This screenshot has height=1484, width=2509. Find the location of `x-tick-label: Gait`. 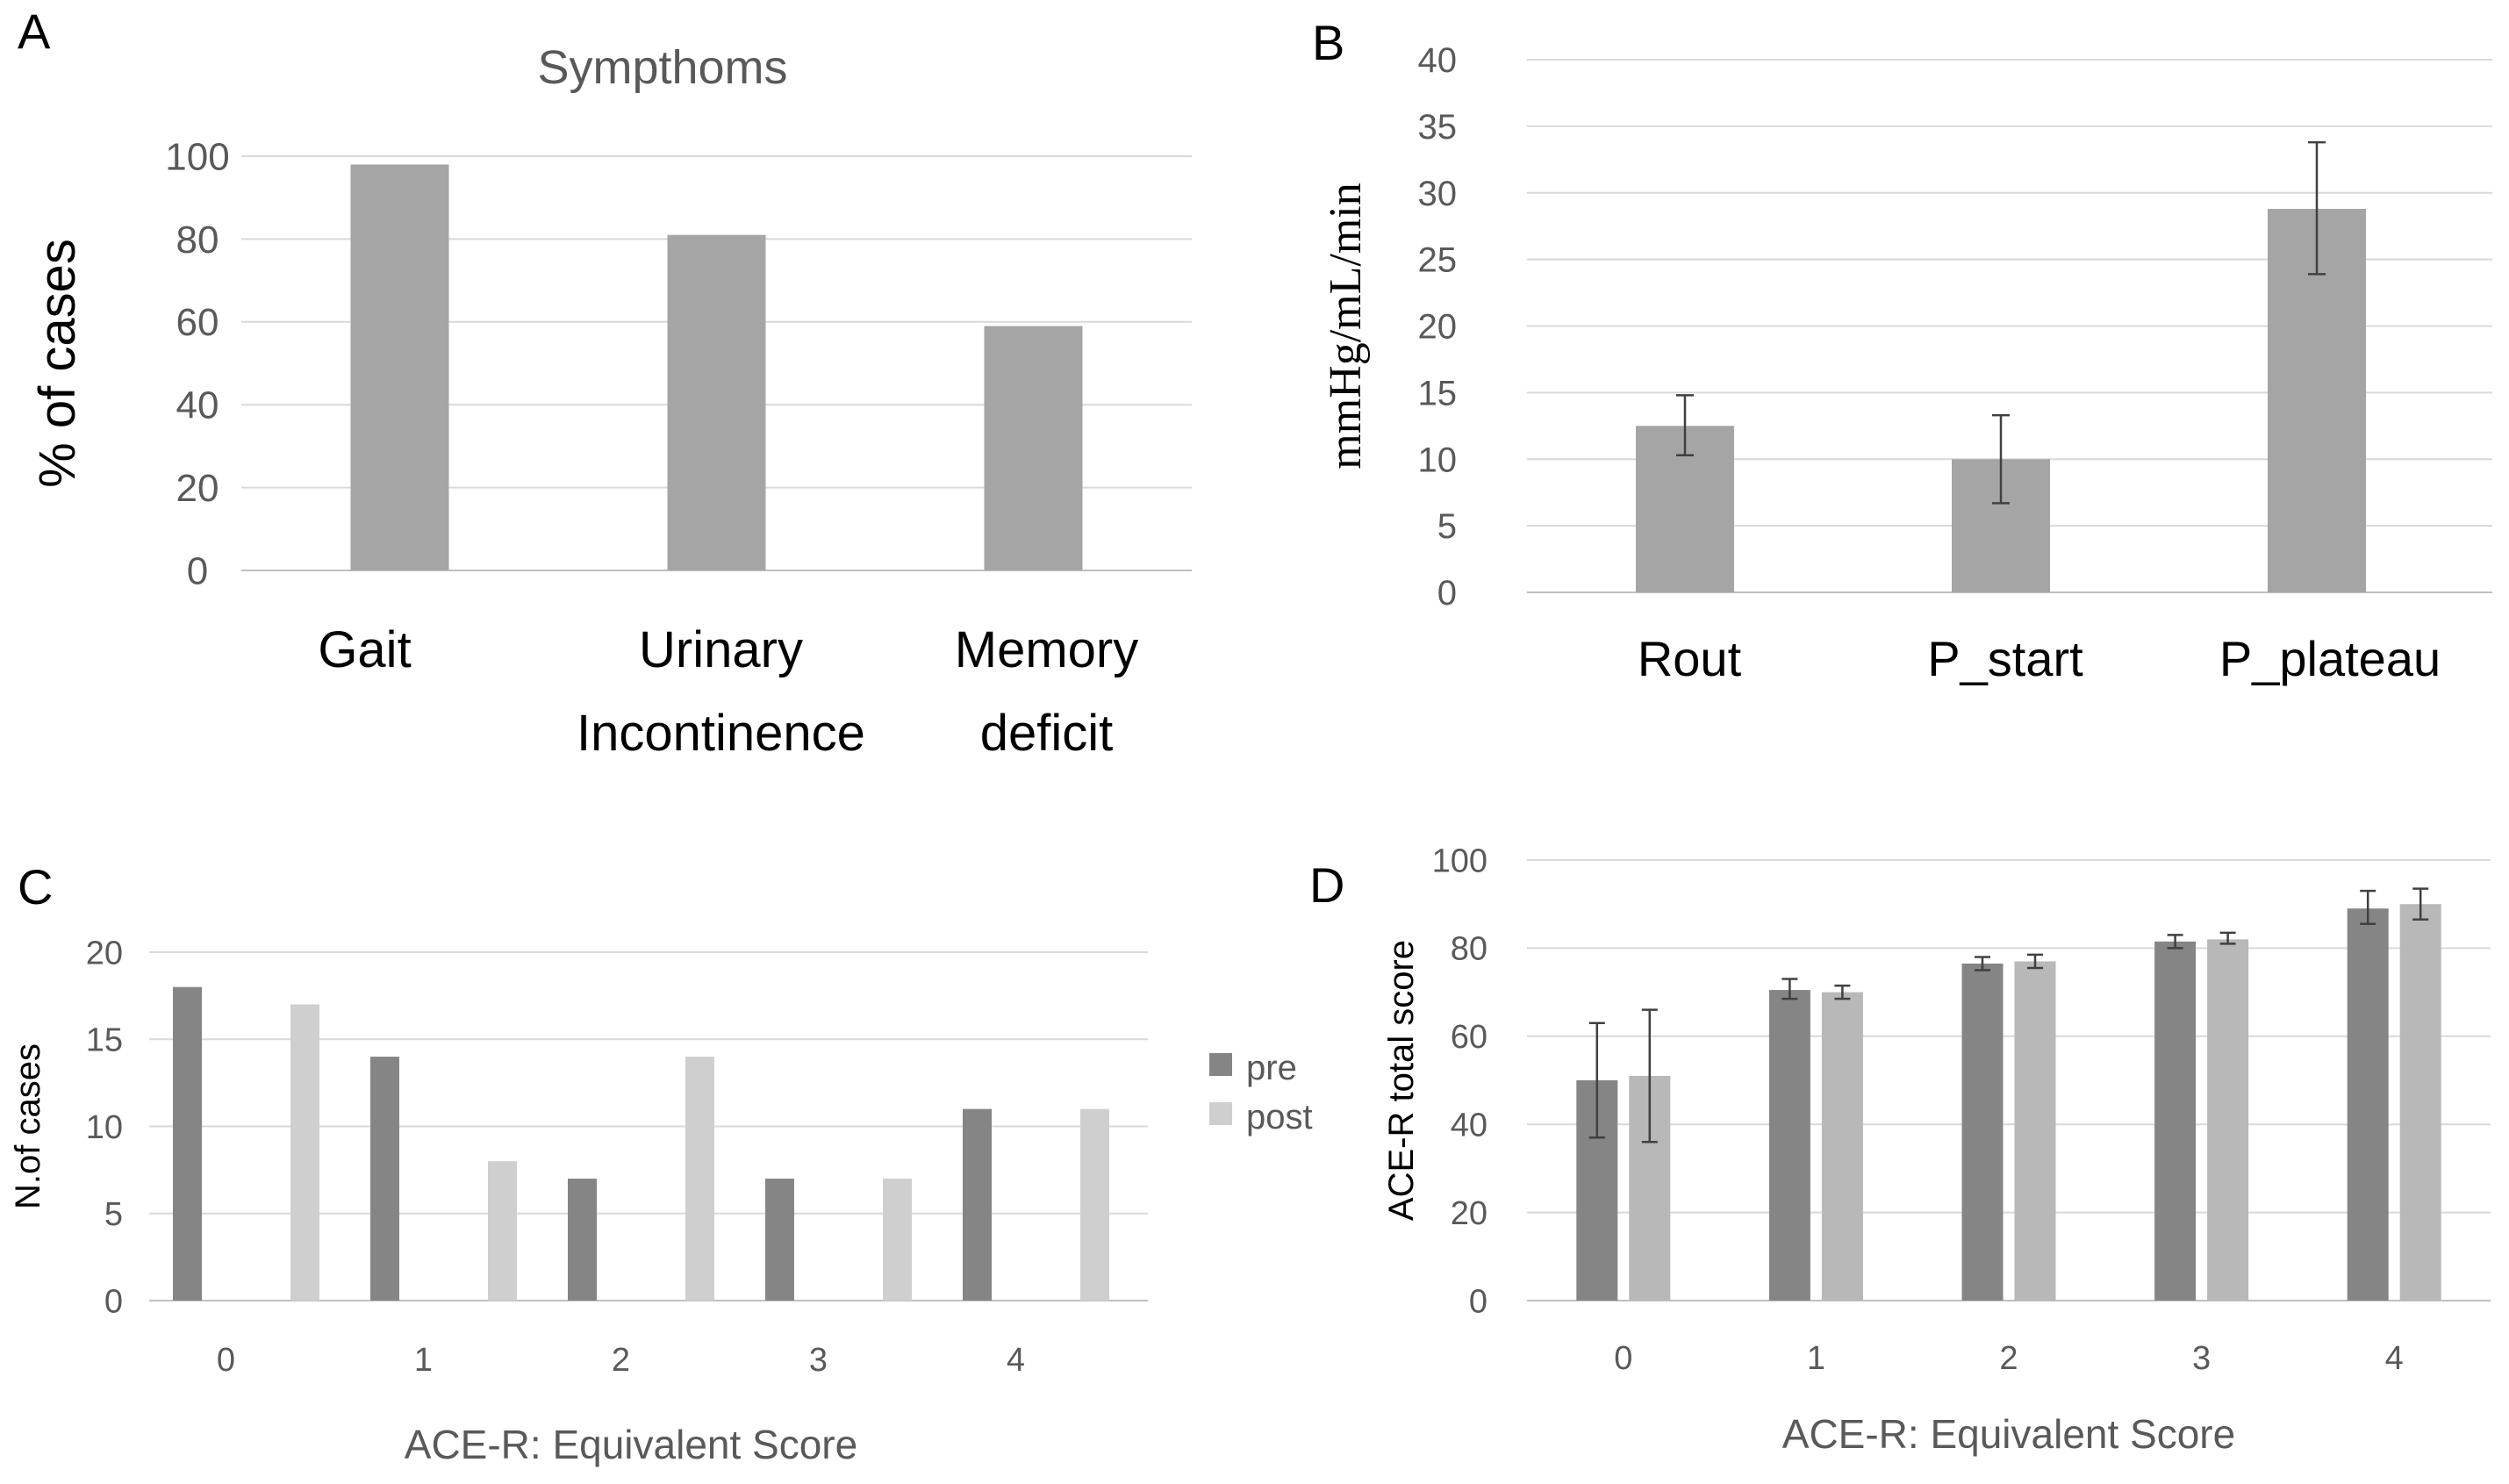

x-tick-label: Gait is located at coordinates (364, 649).